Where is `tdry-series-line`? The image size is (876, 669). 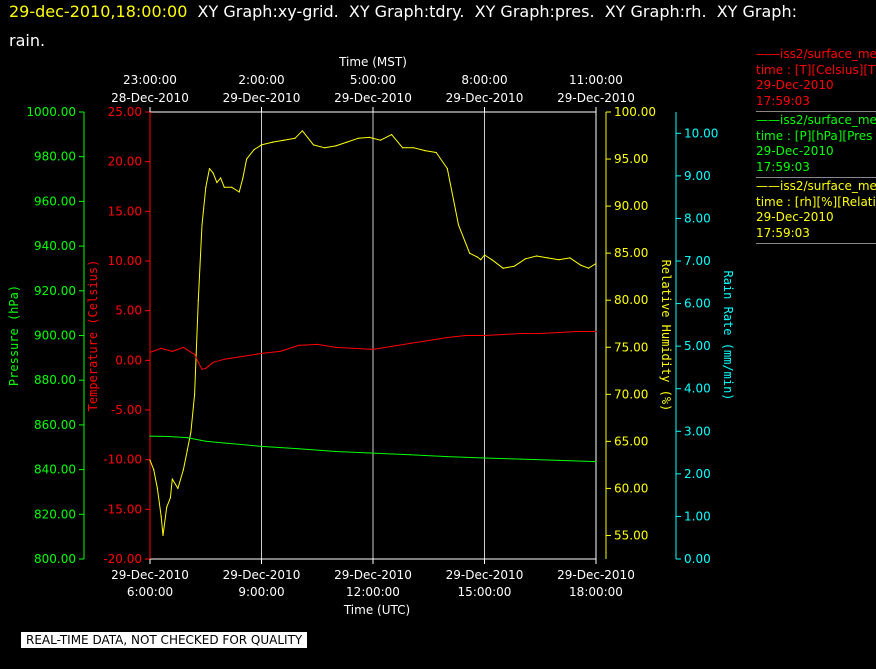
tdry-series-line is located at coordinates (372, 350).